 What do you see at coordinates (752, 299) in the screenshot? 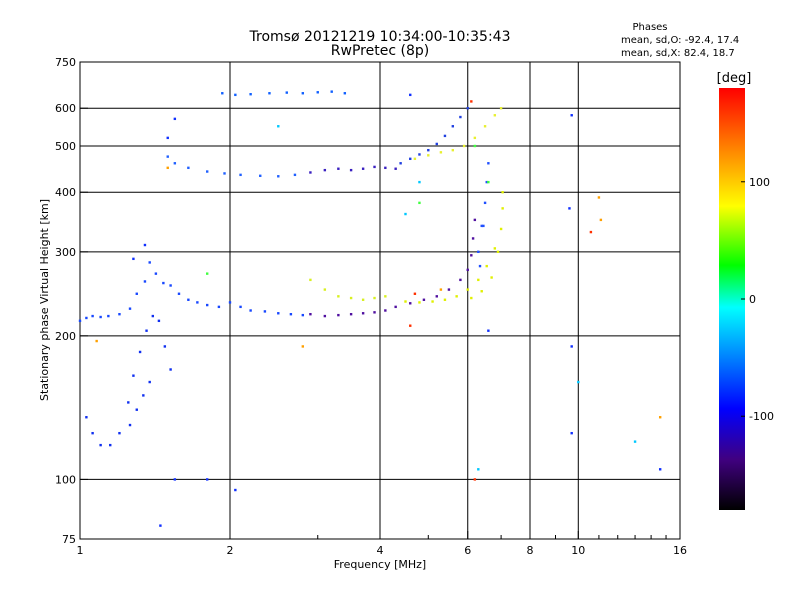
I see `colorbar-tick-label-1: 0` at bounding box center [752, 299].